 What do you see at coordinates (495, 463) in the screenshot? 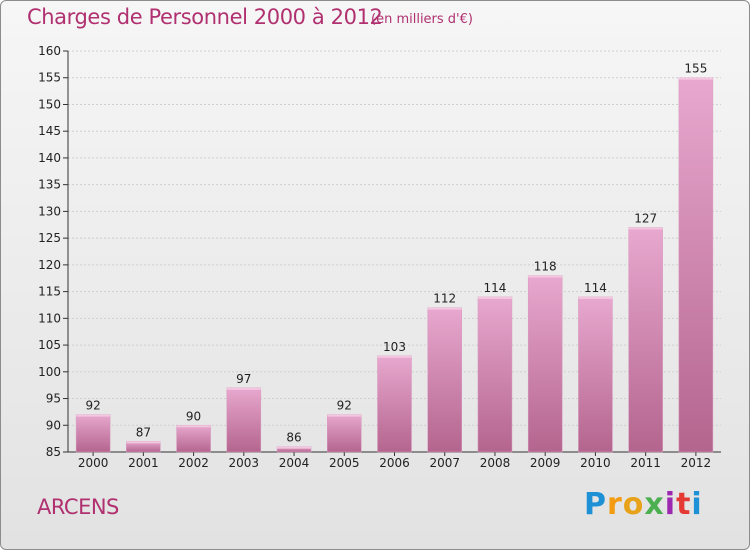
I see `x-tick-label: 2008` at bounding box center [495, 463].